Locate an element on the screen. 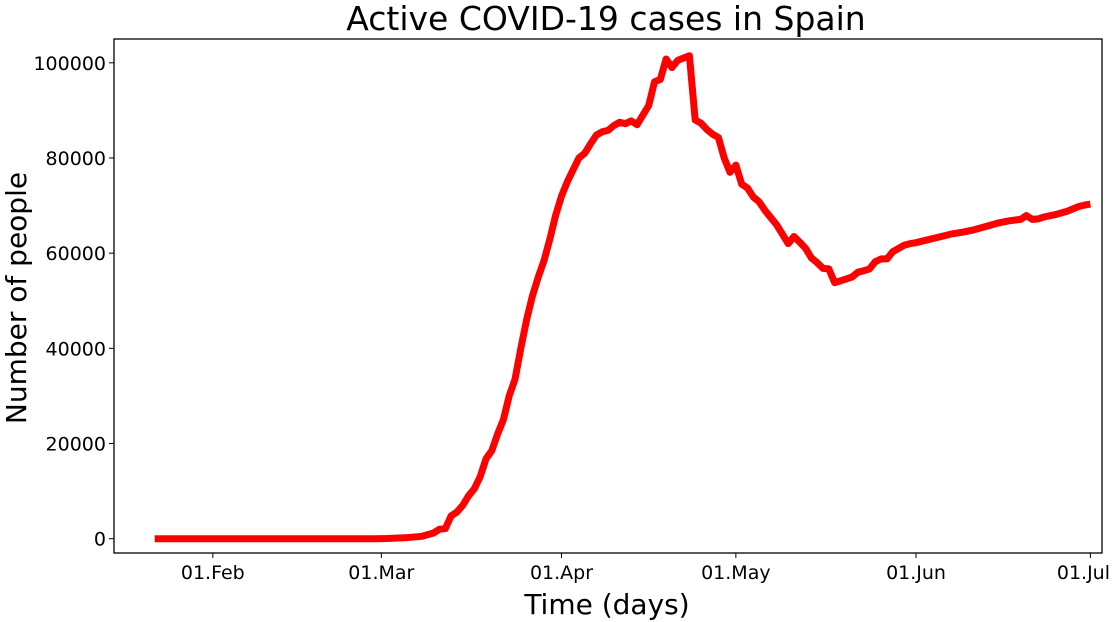 The image size is (1113, 622). y-axis-ticks: 0 20000 40000 60000 80000 100000 is located at coordinates (73, 302).